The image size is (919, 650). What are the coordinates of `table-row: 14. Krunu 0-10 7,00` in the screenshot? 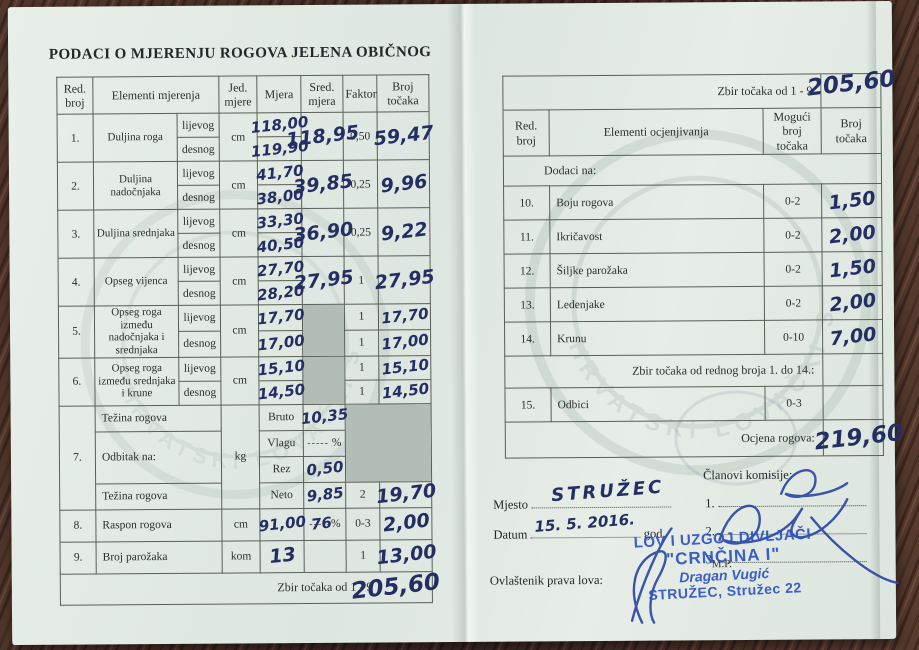 It's located at (693, 338).